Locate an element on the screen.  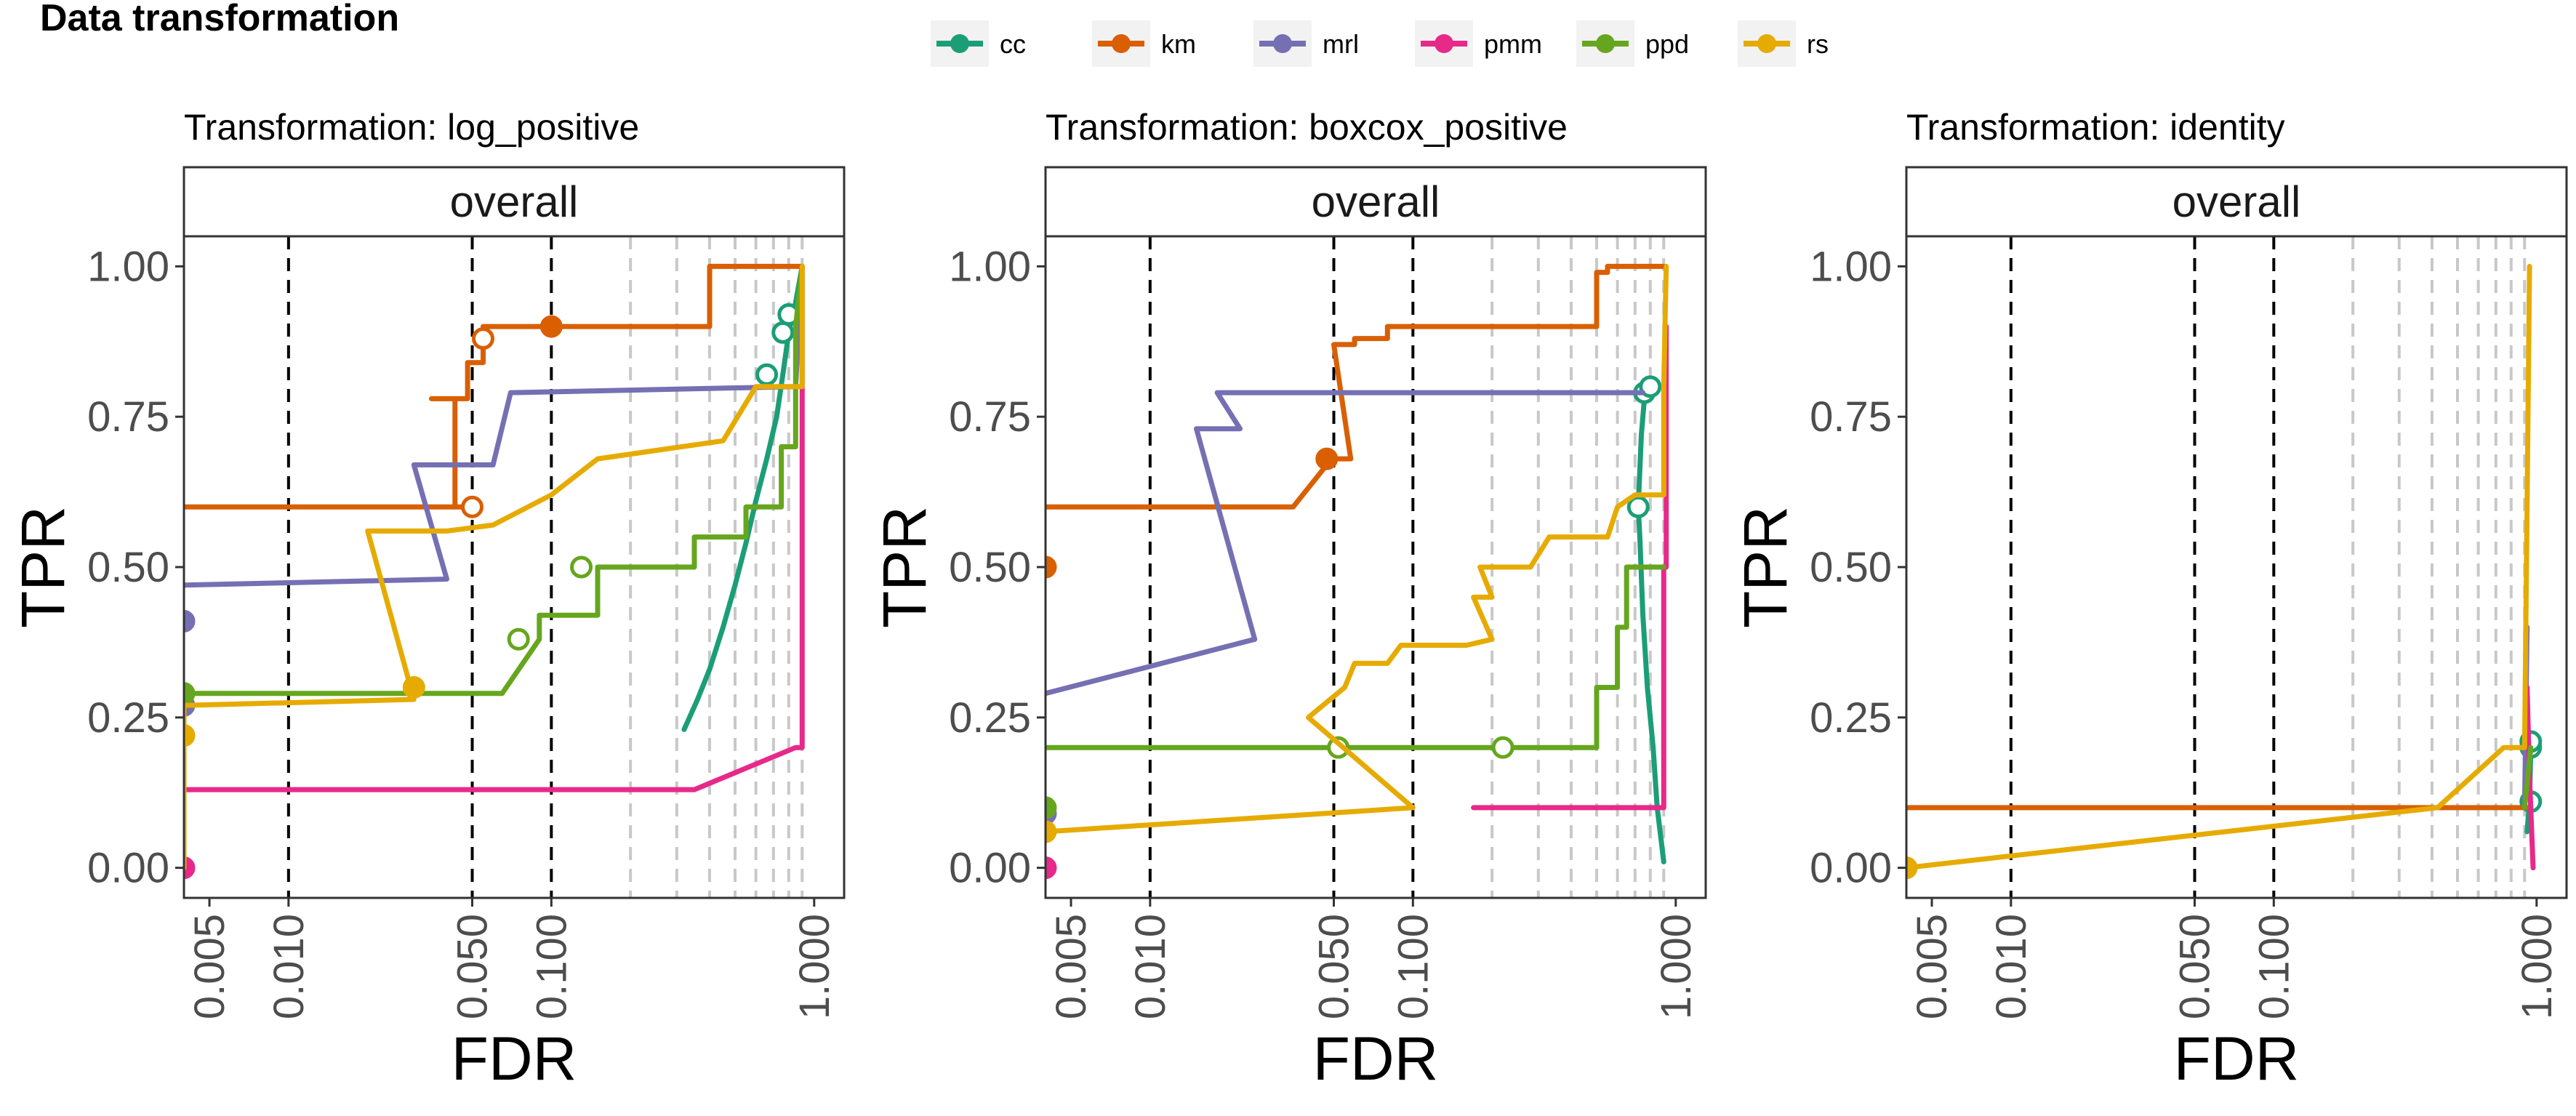
y-tick-label: 0.50 is located at coordinates (128, 567).